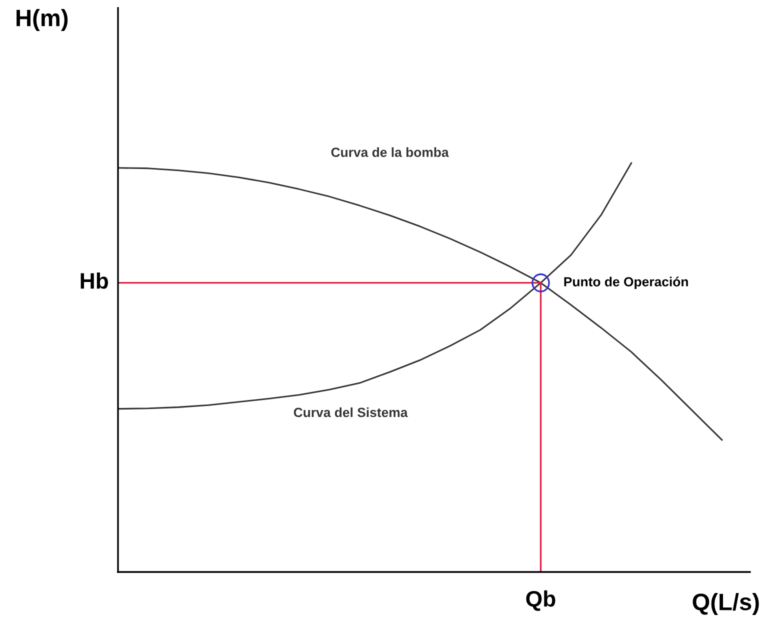 This screenshot has width=766, height=619. Describe the element at coordinates (725, 604) in the screenshot. I see `x-axis-title: Q(L/s)` at that location.